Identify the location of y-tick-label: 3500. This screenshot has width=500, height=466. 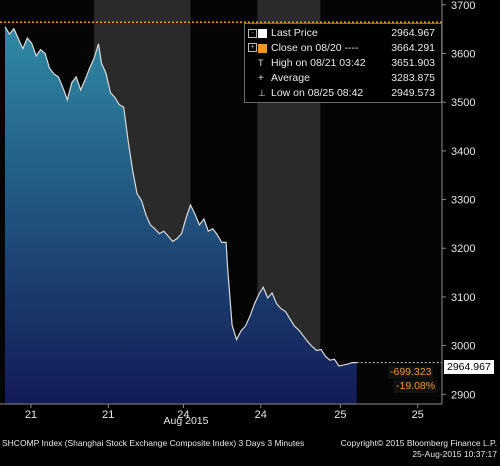
(463, 103).